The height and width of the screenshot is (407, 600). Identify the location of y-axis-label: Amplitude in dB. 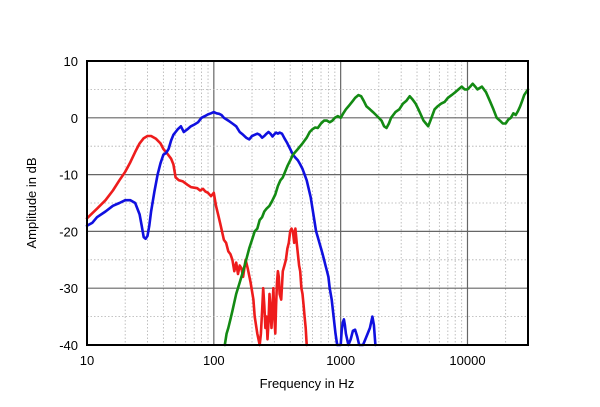
(31, 202).